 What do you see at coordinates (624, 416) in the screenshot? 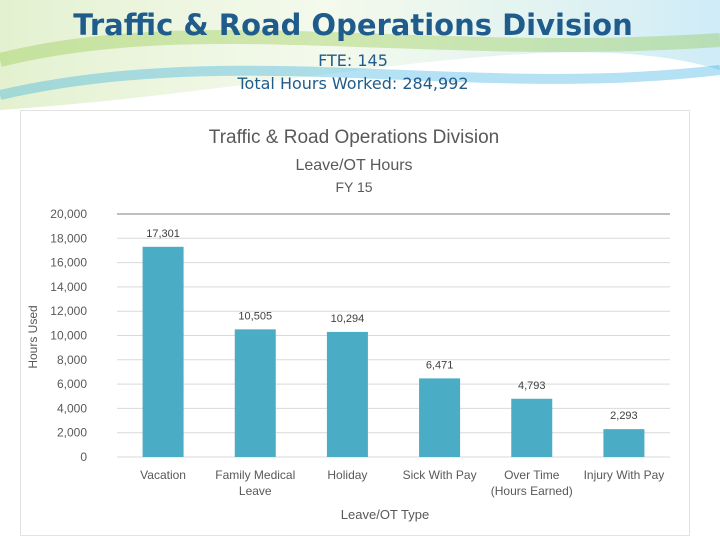
I see `data-label: 2,293` at bounding box center [624, 416].